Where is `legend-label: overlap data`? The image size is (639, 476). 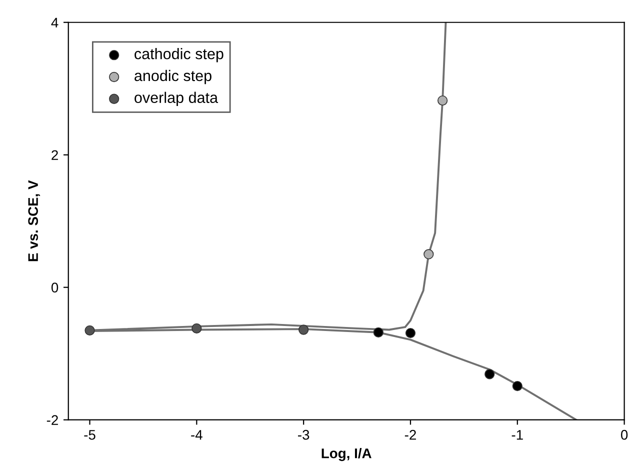
legend-label: overlap data is located at coordinates (176, 99).